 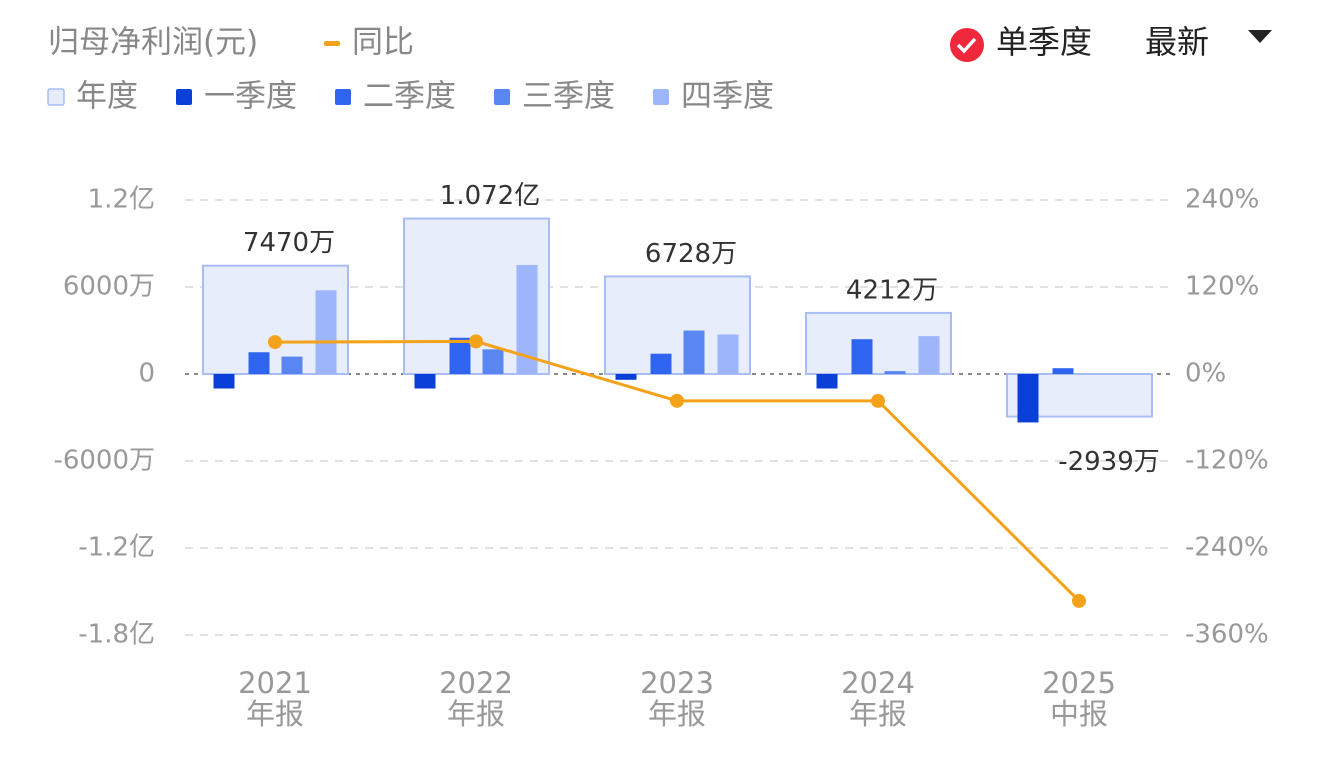 What do you see at coordinates (107, 97) in the screenshot?
I see `legend-label: 年度` at bounding box center [107, 97].